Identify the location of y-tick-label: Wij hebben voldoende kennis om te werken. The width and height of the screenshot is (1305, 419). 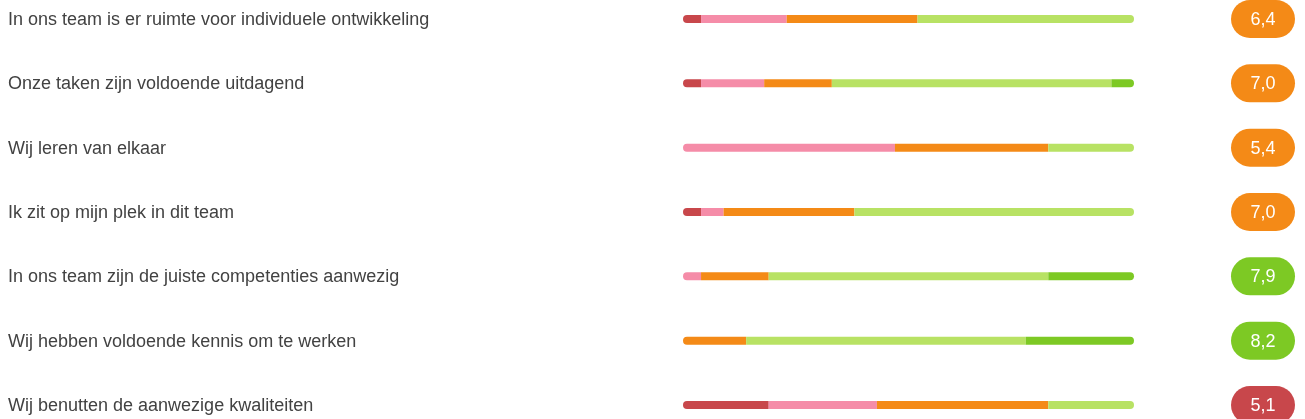
(182, 340).